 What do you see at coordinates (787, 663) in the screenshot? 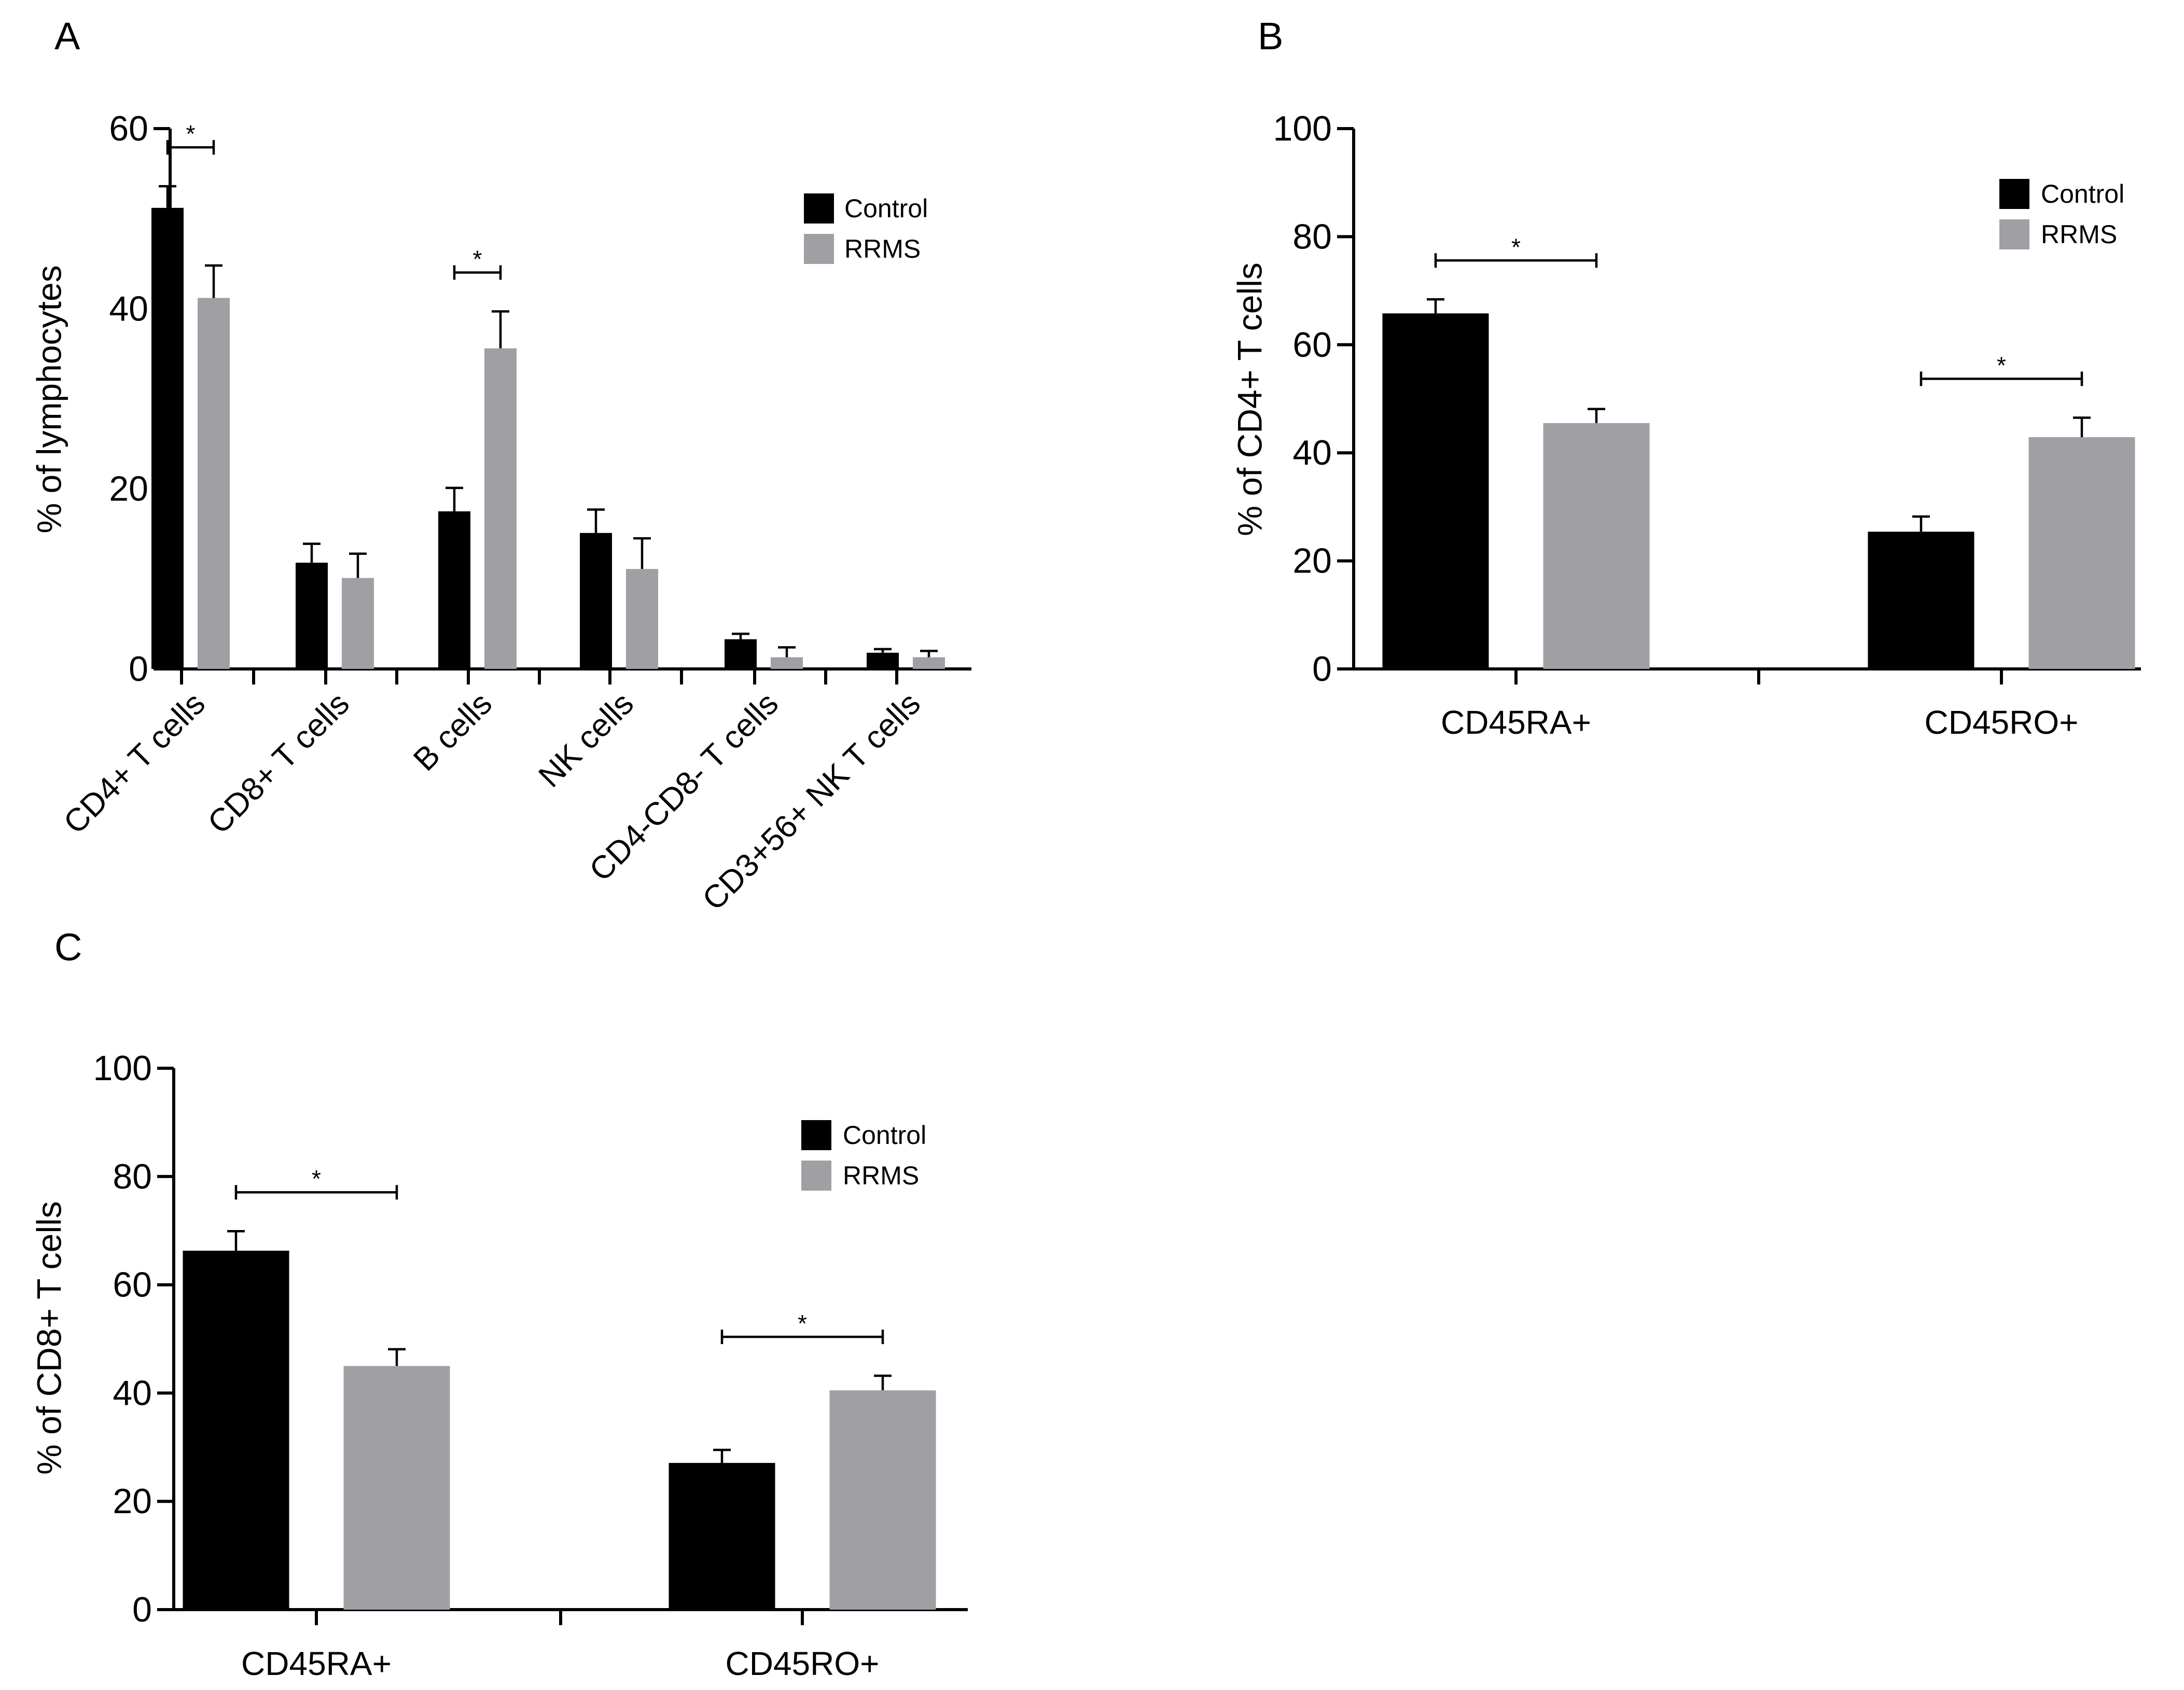
I see `bar-rrms-cd4-cd8-t-cells` at bounding box center [787, 663].